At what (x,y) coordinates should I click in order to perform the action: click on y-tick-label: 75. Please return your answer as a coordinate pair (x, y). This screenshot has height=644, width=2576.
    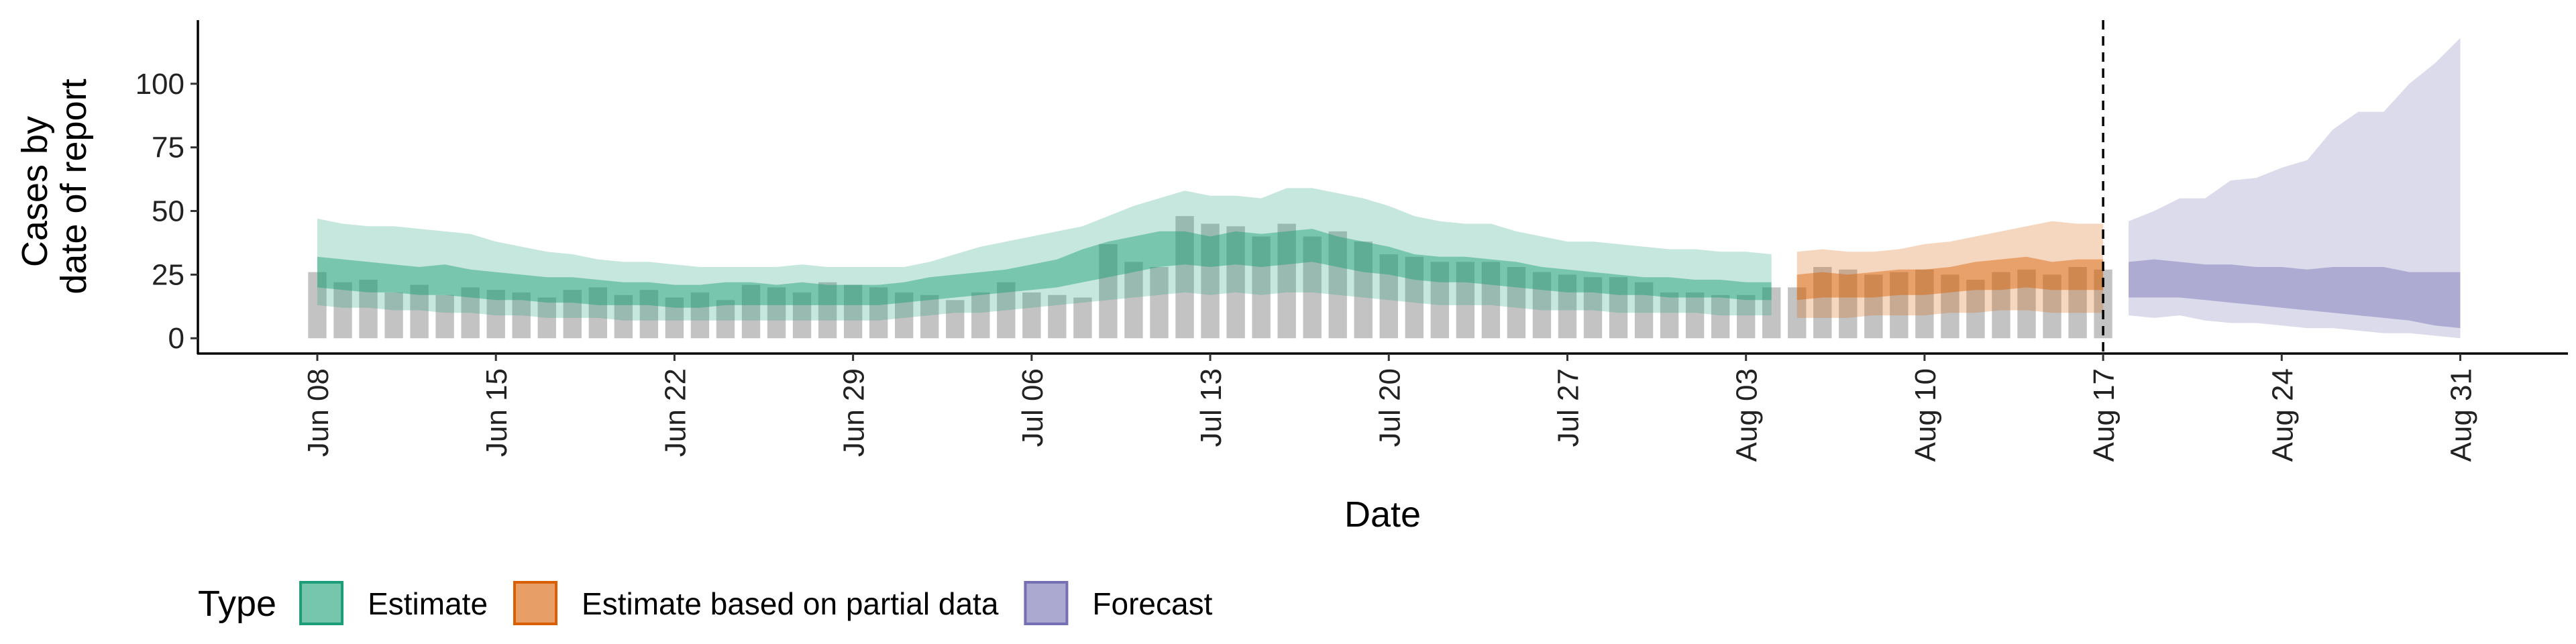
    Looking at the image, I should click on (168, 147).